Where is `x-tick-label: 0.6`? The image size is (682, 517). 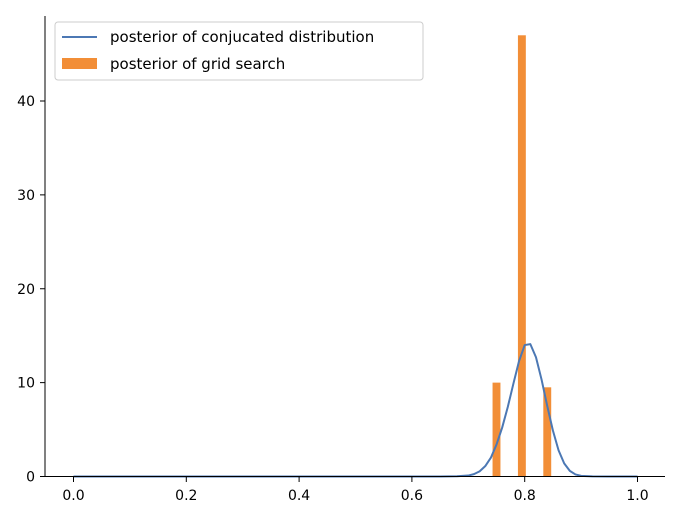 x-tick-label: 0.6 is located at coordinates (412, 496).